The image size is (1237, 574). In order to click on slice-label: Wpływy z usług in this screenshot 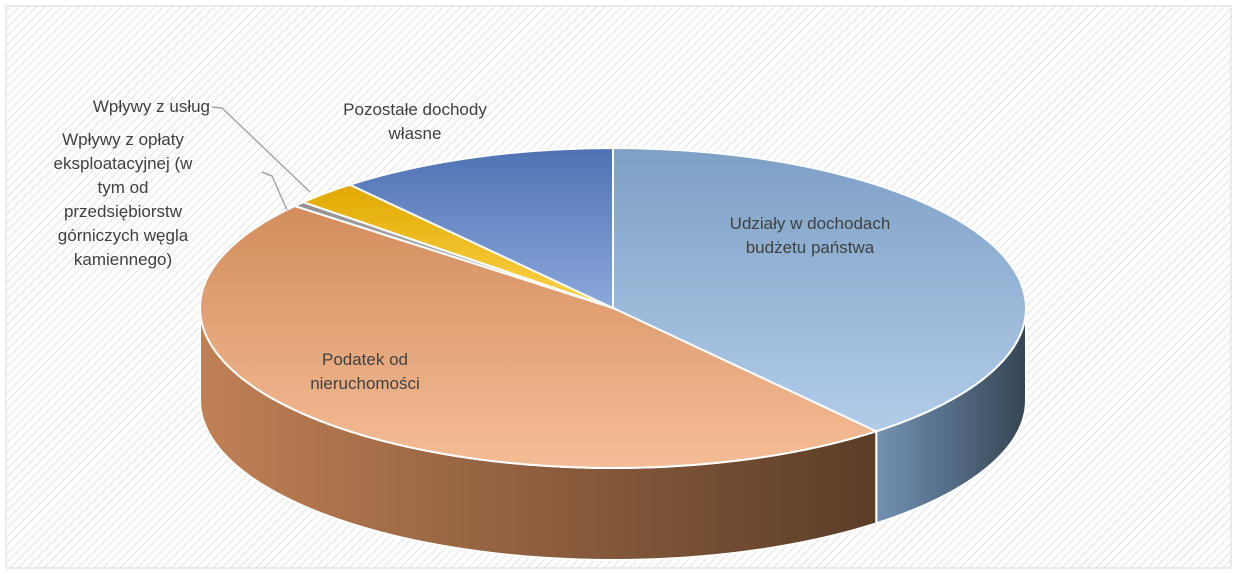, I will do `click(151, 106)`.